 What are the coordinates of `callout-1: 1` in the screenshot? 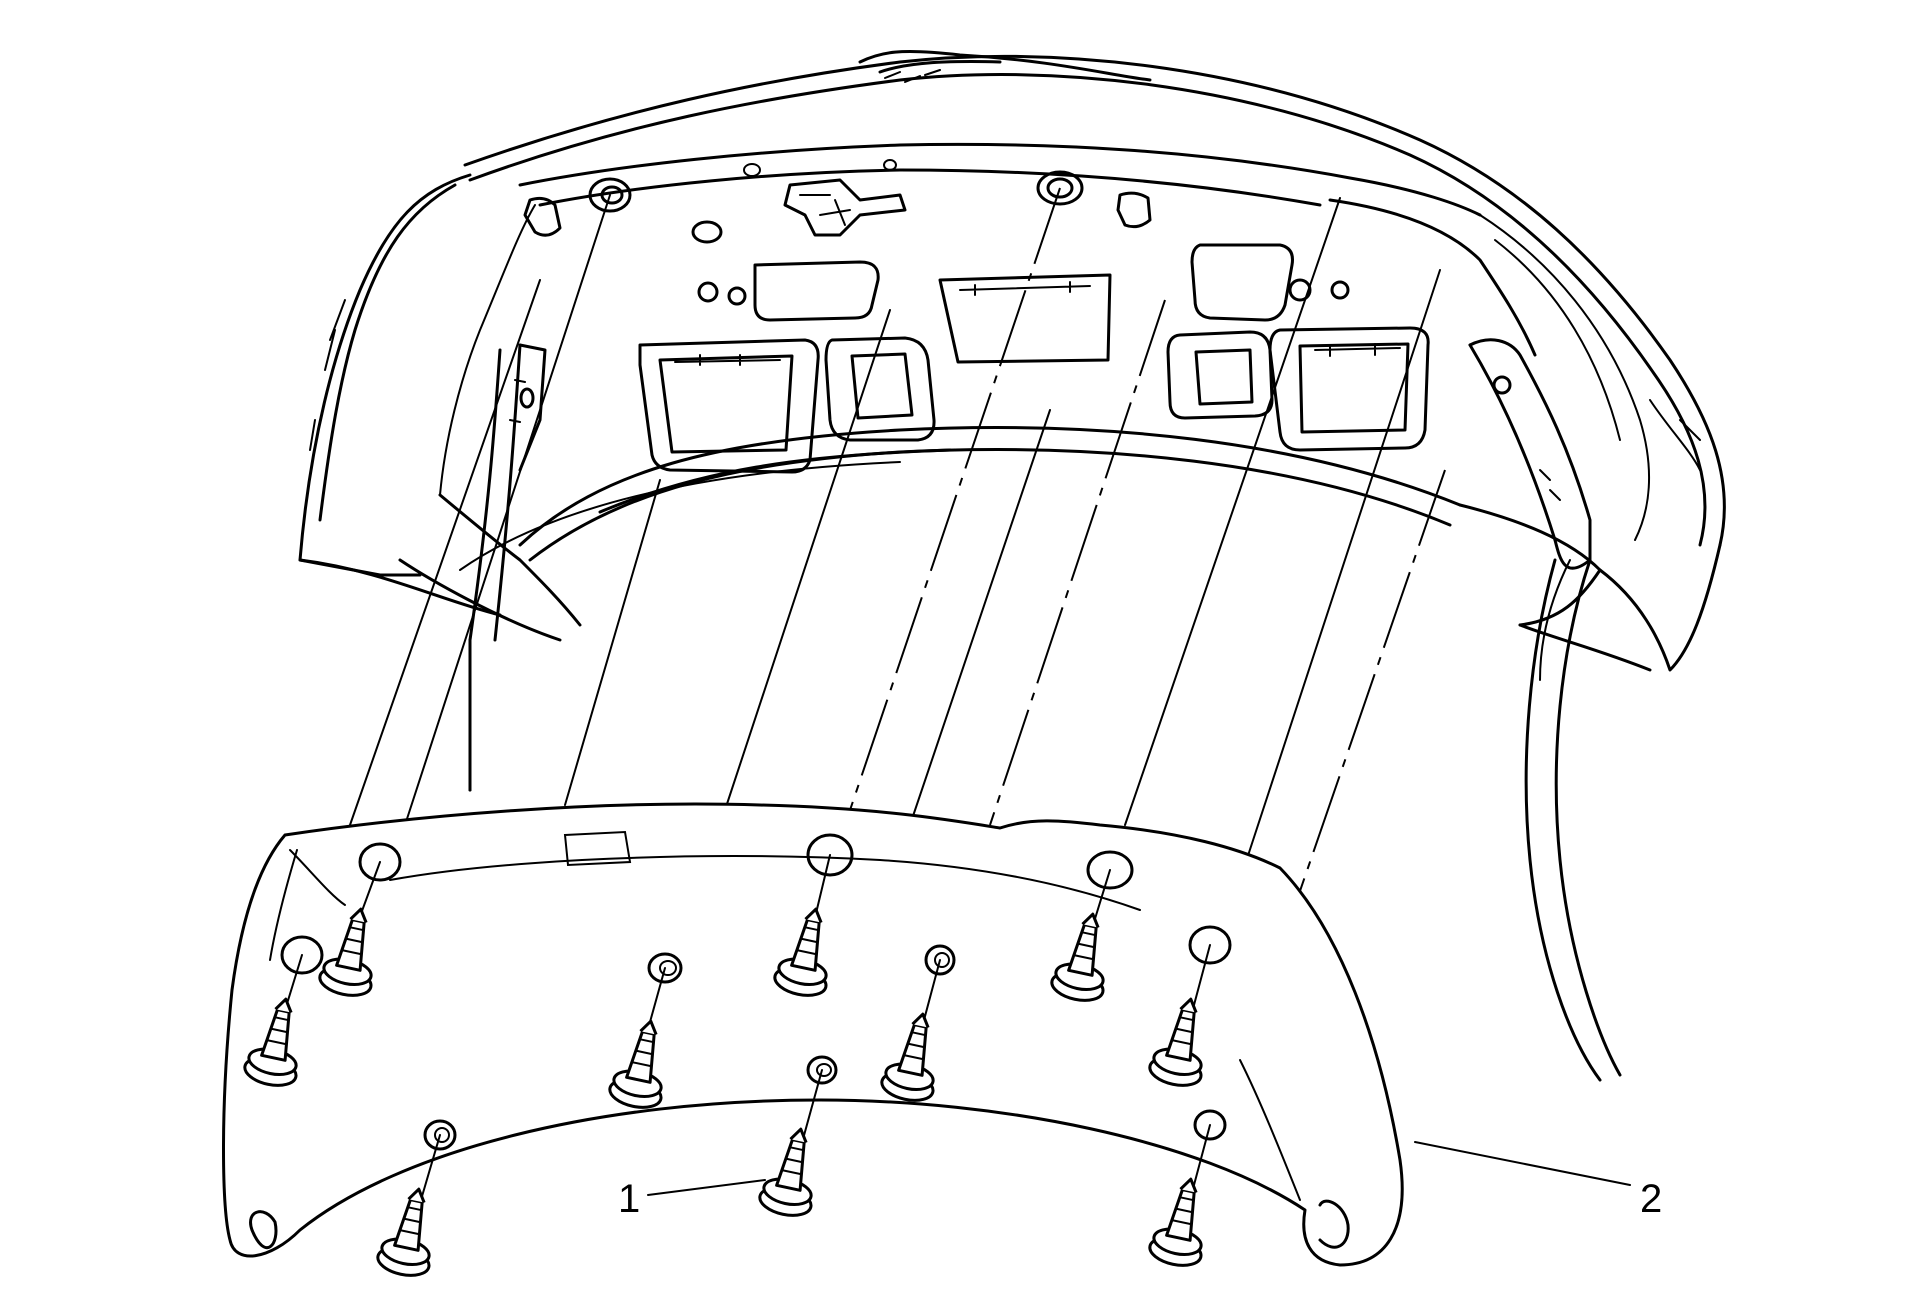 It's located at (692, 1199).